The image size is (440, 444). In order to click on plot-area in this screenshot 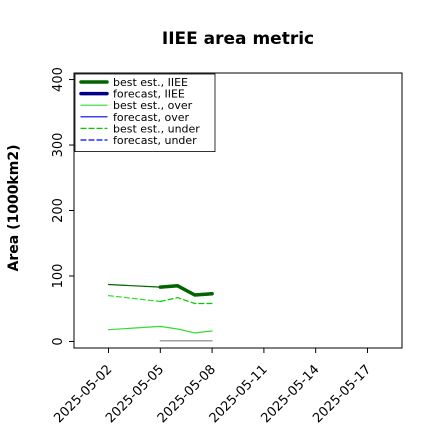, I will do `click(160, 312)`.